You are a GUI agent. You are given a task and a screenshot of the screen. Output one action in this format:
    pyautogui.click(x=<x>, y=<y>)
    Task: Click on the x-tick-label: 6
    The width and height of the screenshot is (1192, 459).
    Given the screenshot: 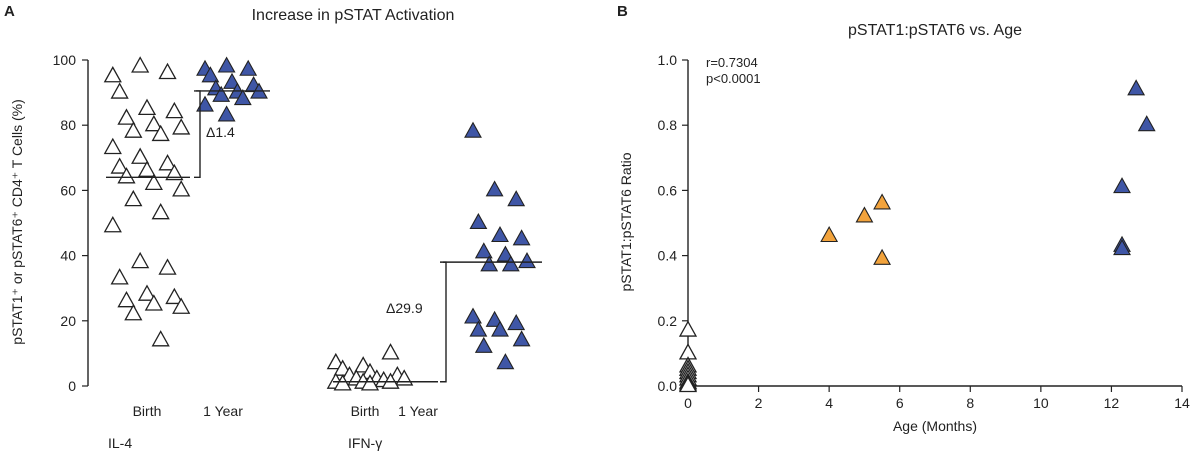 What is the action you would take?
    pyautogui.click(x=900, y=403)
    